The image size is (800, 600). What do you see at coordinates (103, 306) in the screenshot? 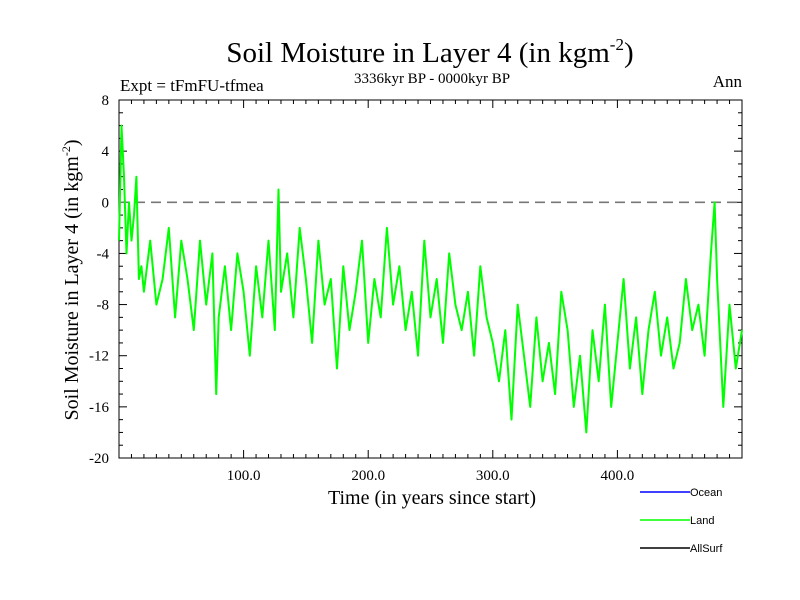
I see `y-tick-label: -8` at bounding box center [103, 306].